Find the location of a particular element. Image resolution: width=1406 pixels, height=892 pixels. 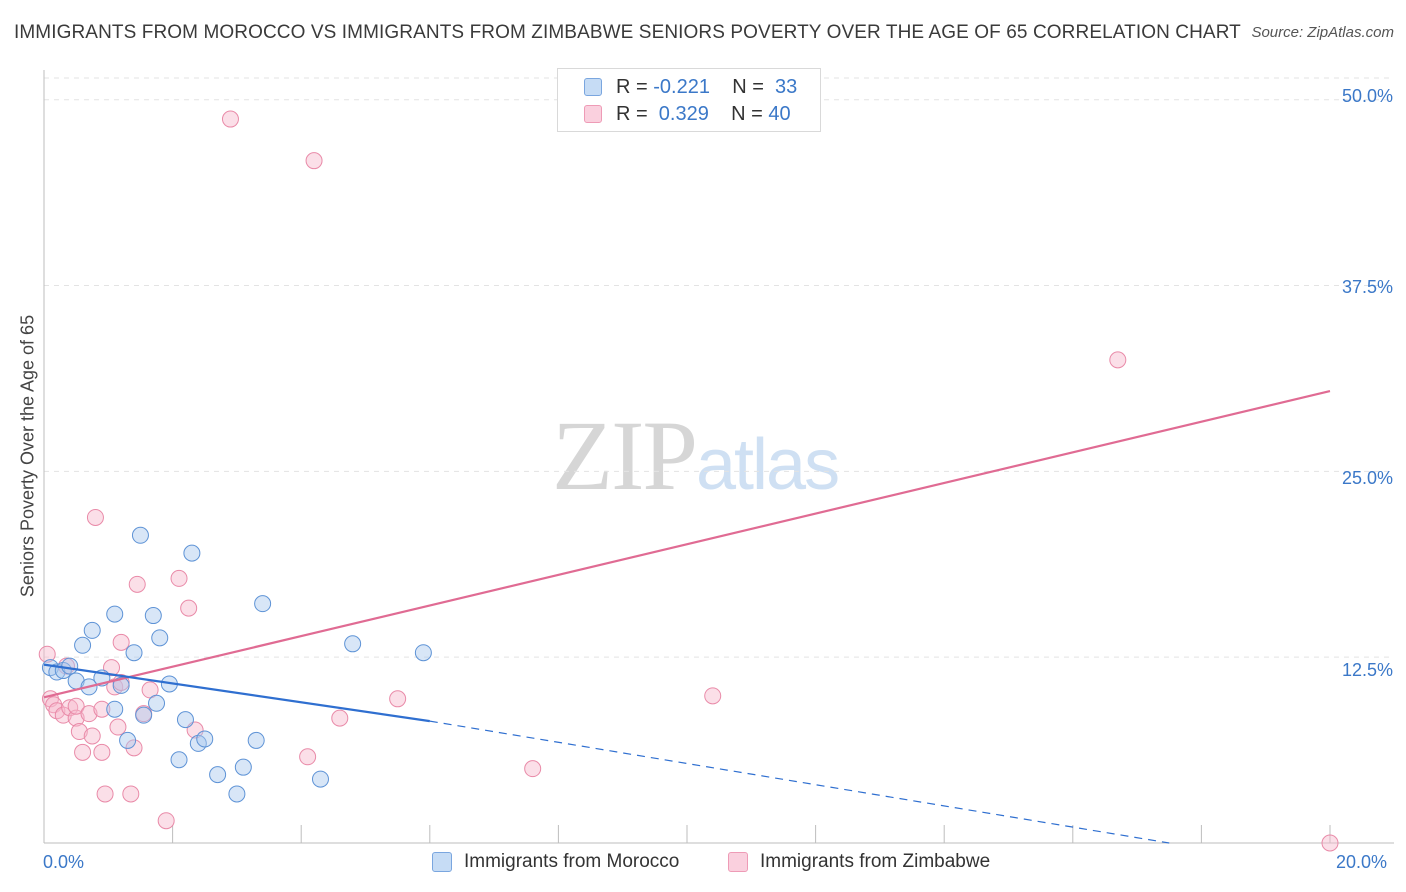

morocco-trendline is located at coordinates (236, 693).